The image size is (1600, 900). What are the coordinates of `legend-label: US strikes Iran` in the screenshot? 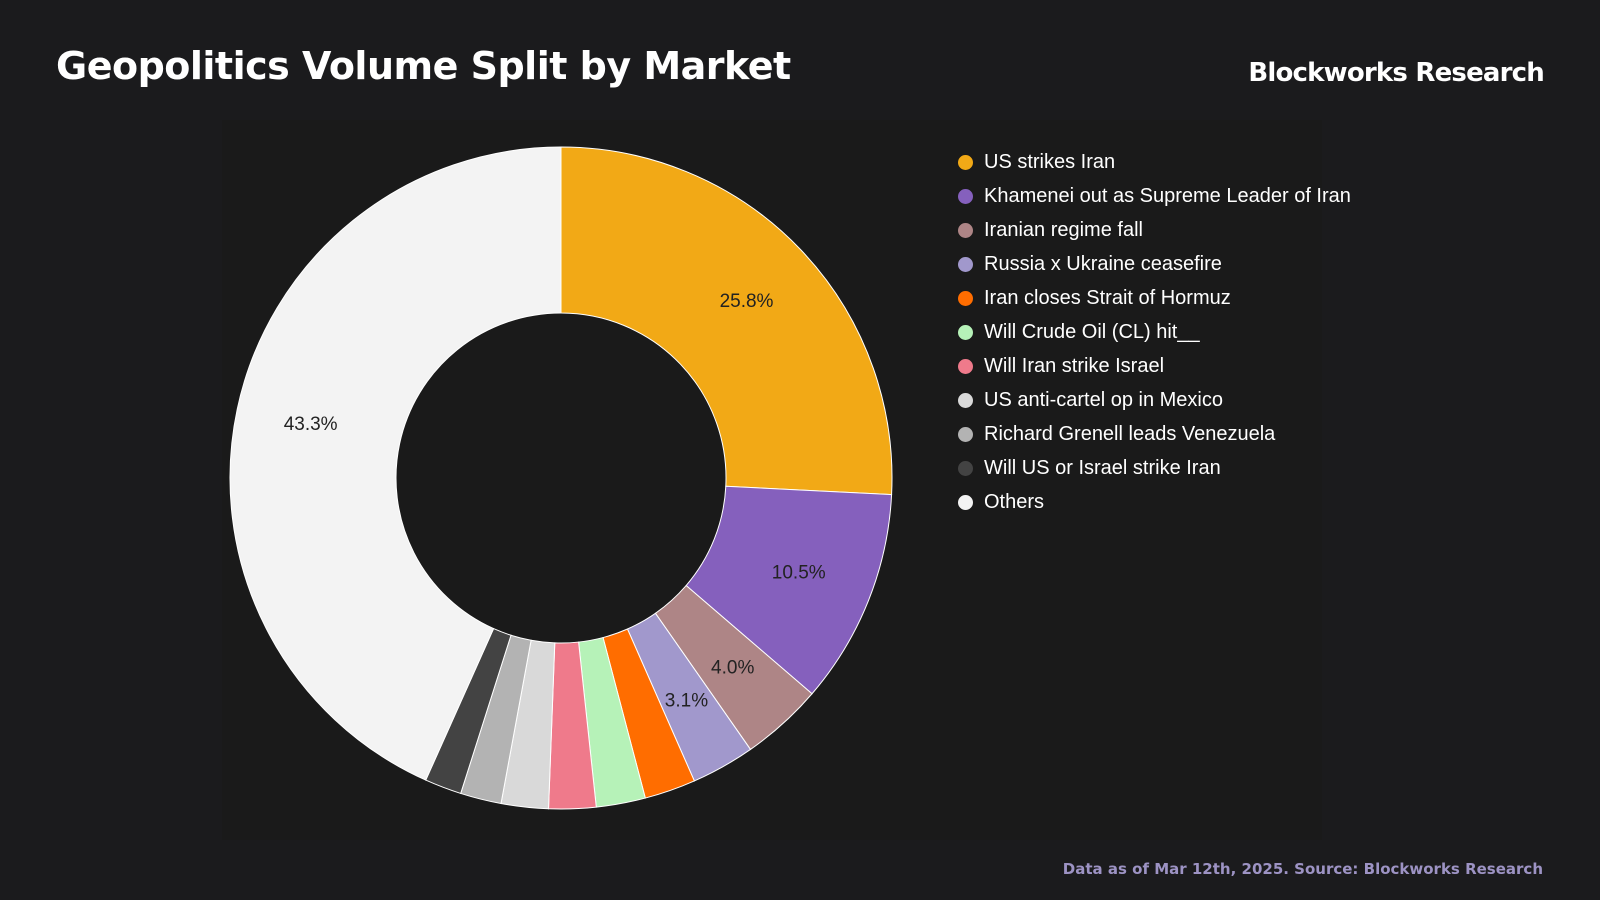 It's located at (1050, 161).